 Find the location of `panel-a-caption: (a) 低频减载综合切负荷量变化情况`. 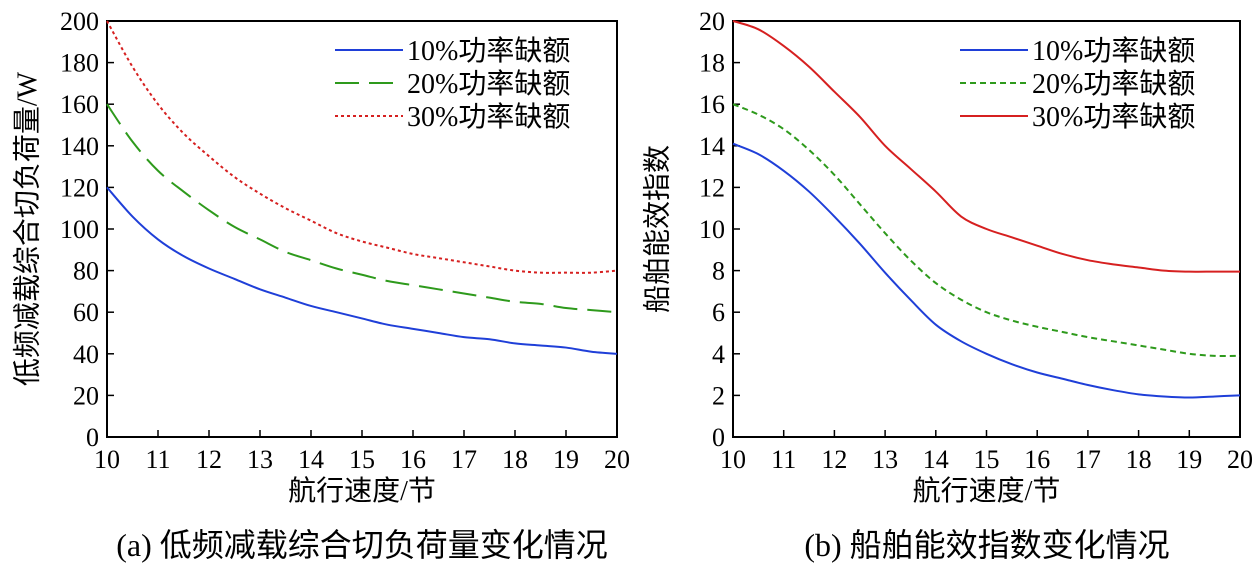

panel-a-caption: (a) 低频减载综合切负荷量变化情况 is located at coordinates (362, 545).